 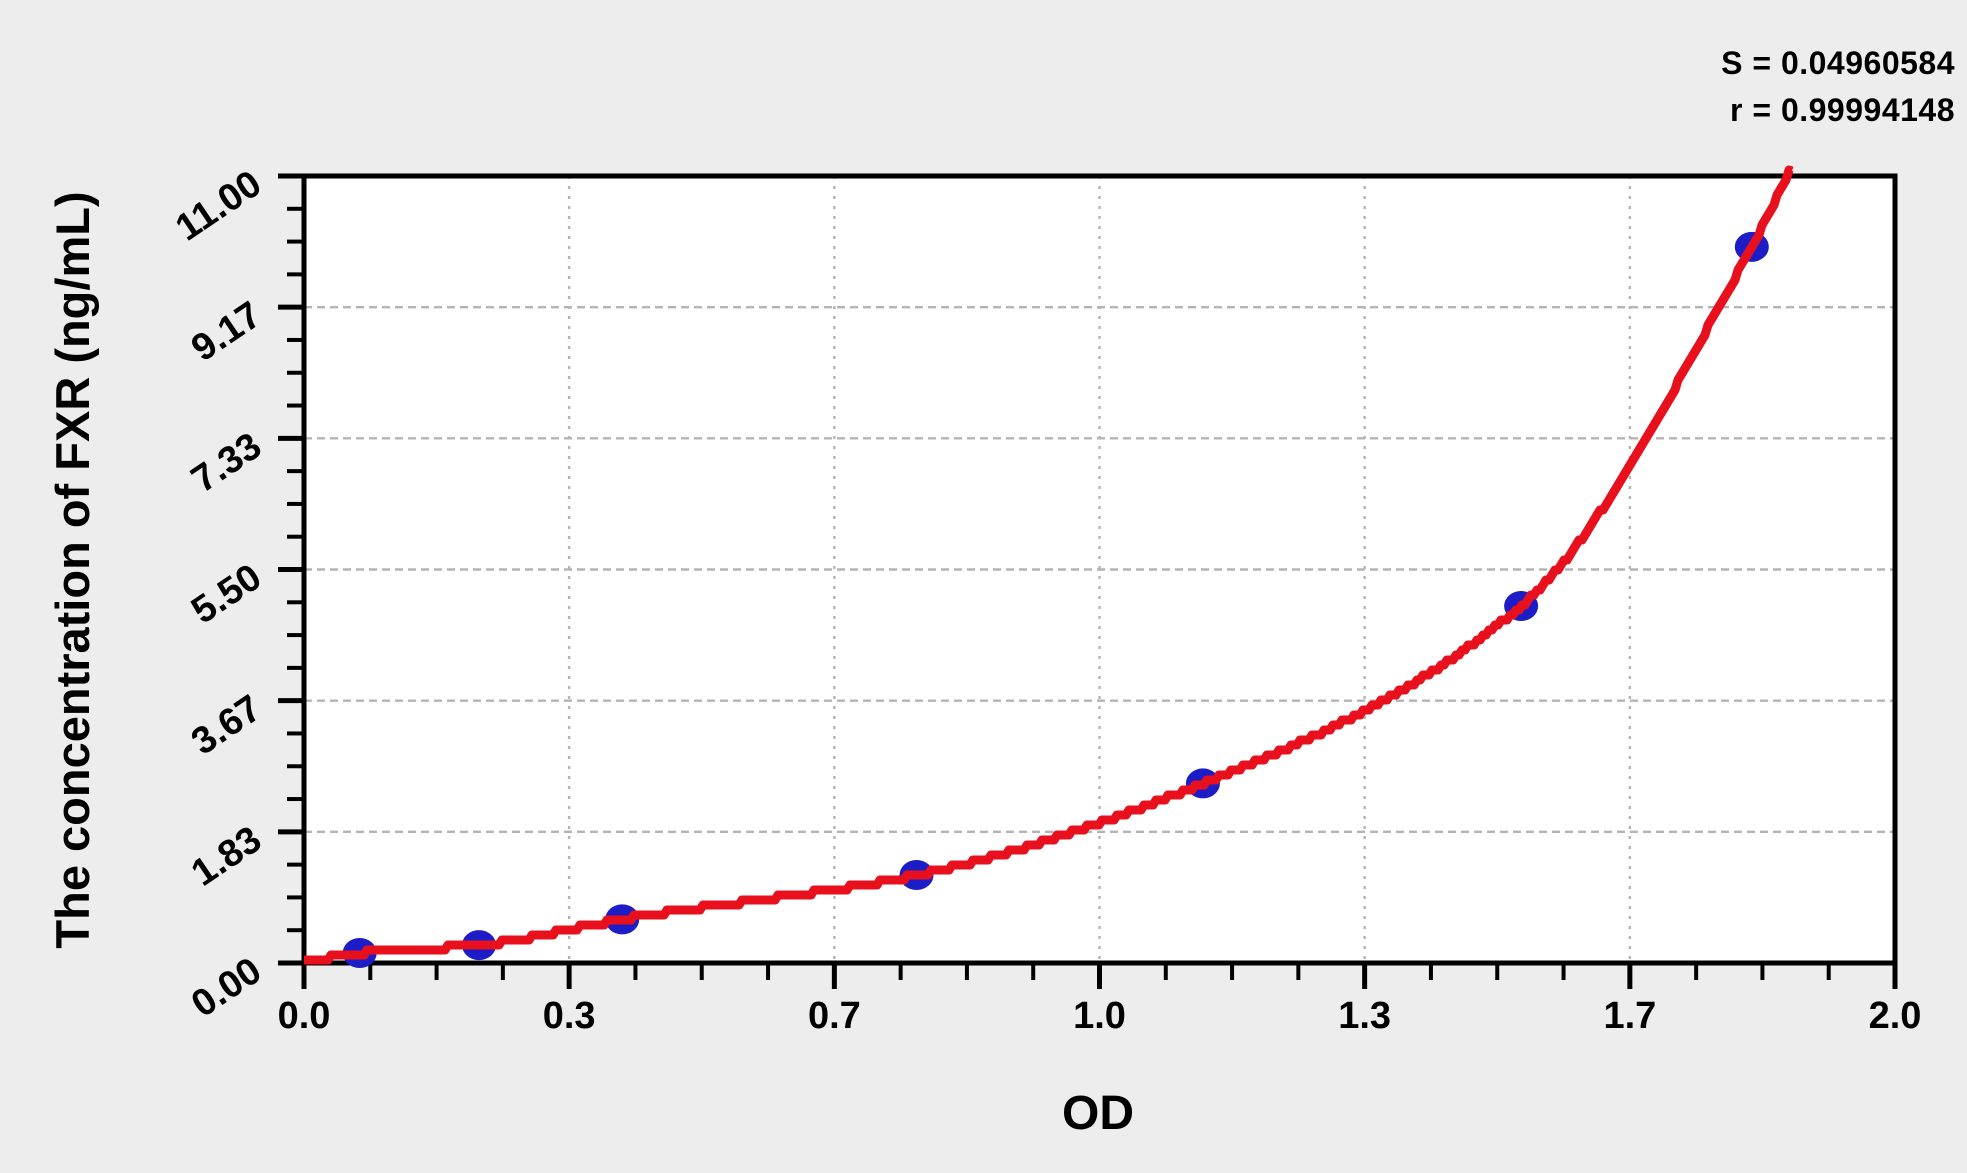 What do you see at coordinates (226, 988) in the screenshot?
I see `y-tick-label: 0.00` at bounding box center [226, 988].